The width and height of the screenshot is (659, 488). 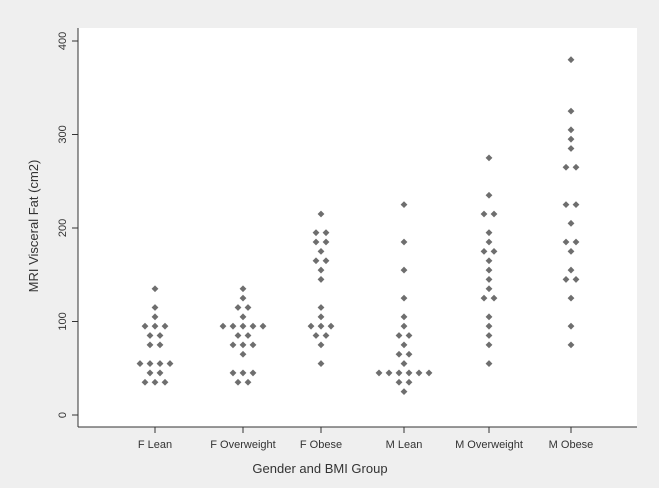 I want to click on y-tick-label: 0, so click(x=63, y=415).